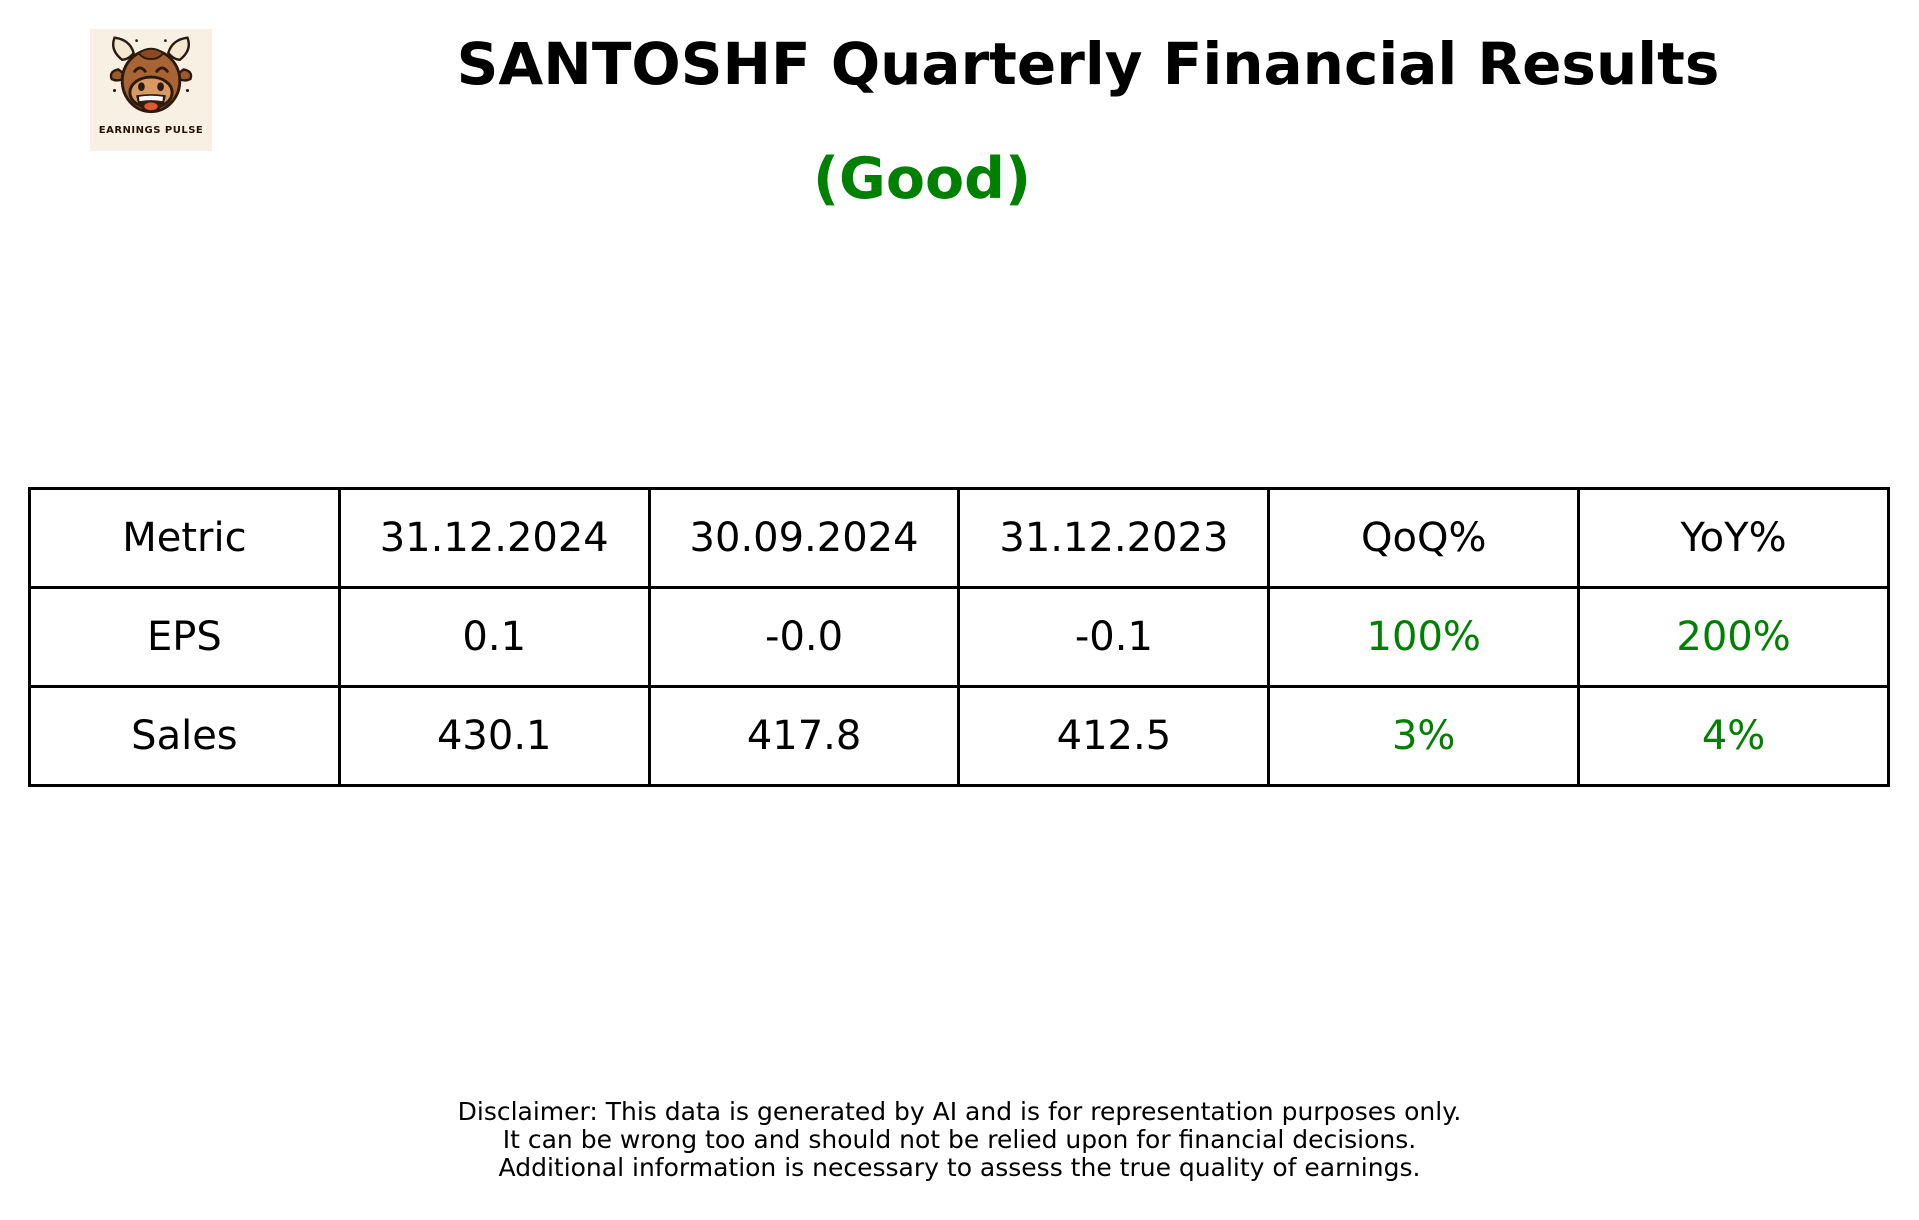 The width and height of the screenshot is (1919, 1220). I want to click on sales-qoq-percent: 3%, so click(1424, 736).